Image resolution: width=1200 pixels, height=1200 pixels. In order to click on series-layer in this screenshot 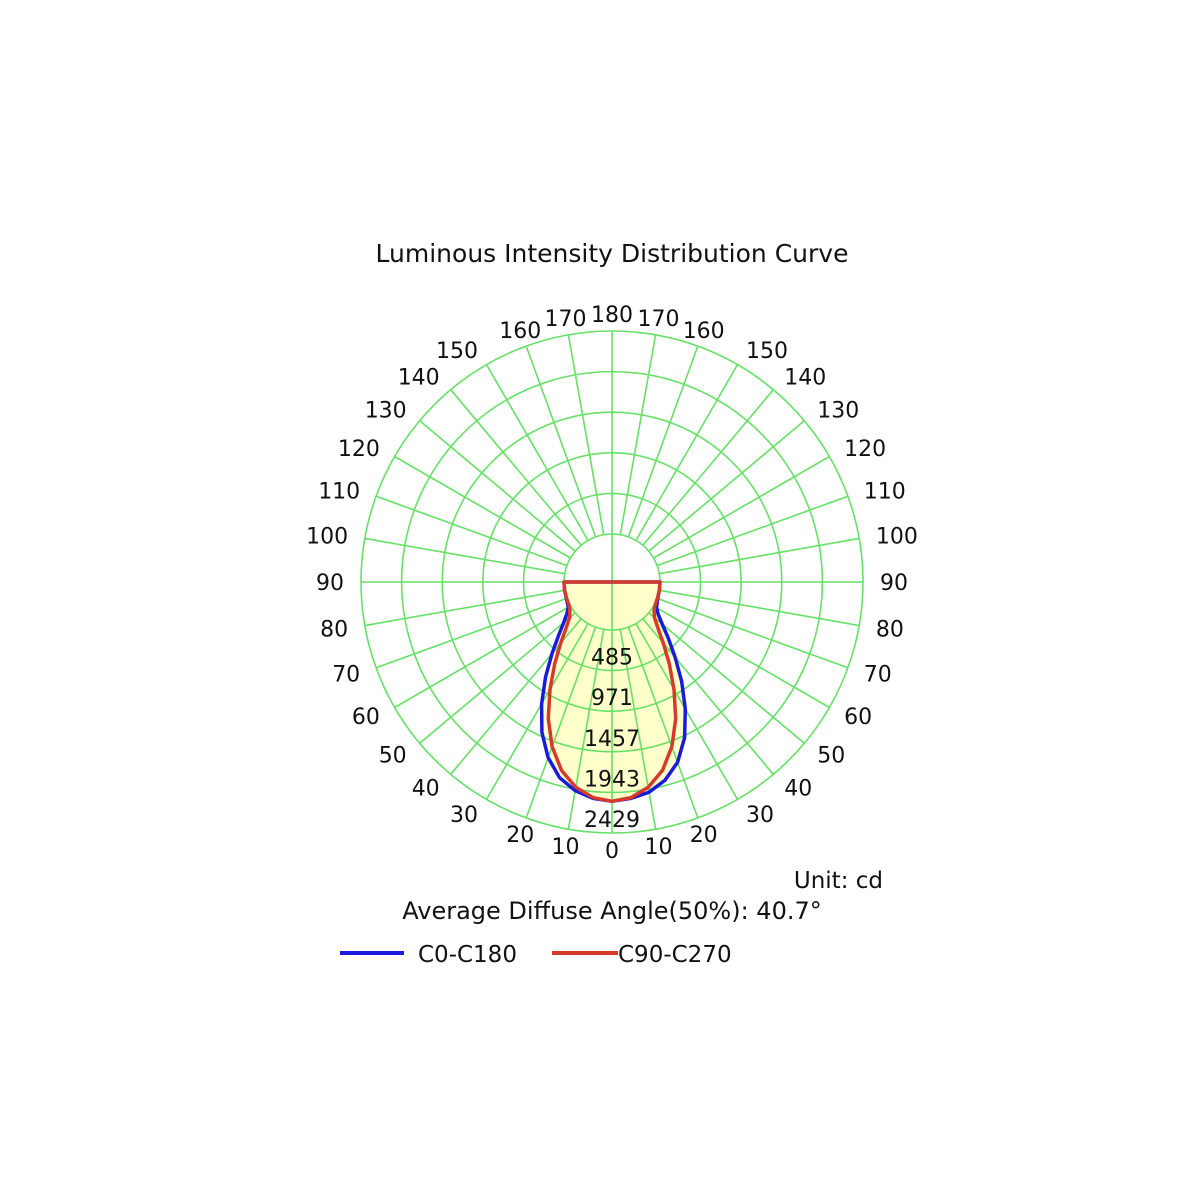, I will do `click(613, 692)`.